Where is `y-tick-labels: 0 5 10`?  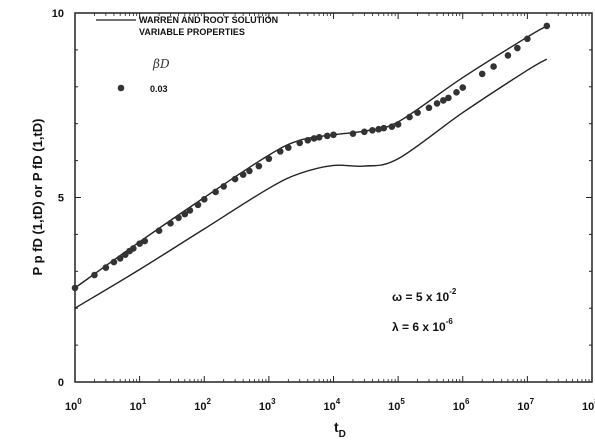 y-tick-labels: 0 5 10 is located at coordinates (58, 198).